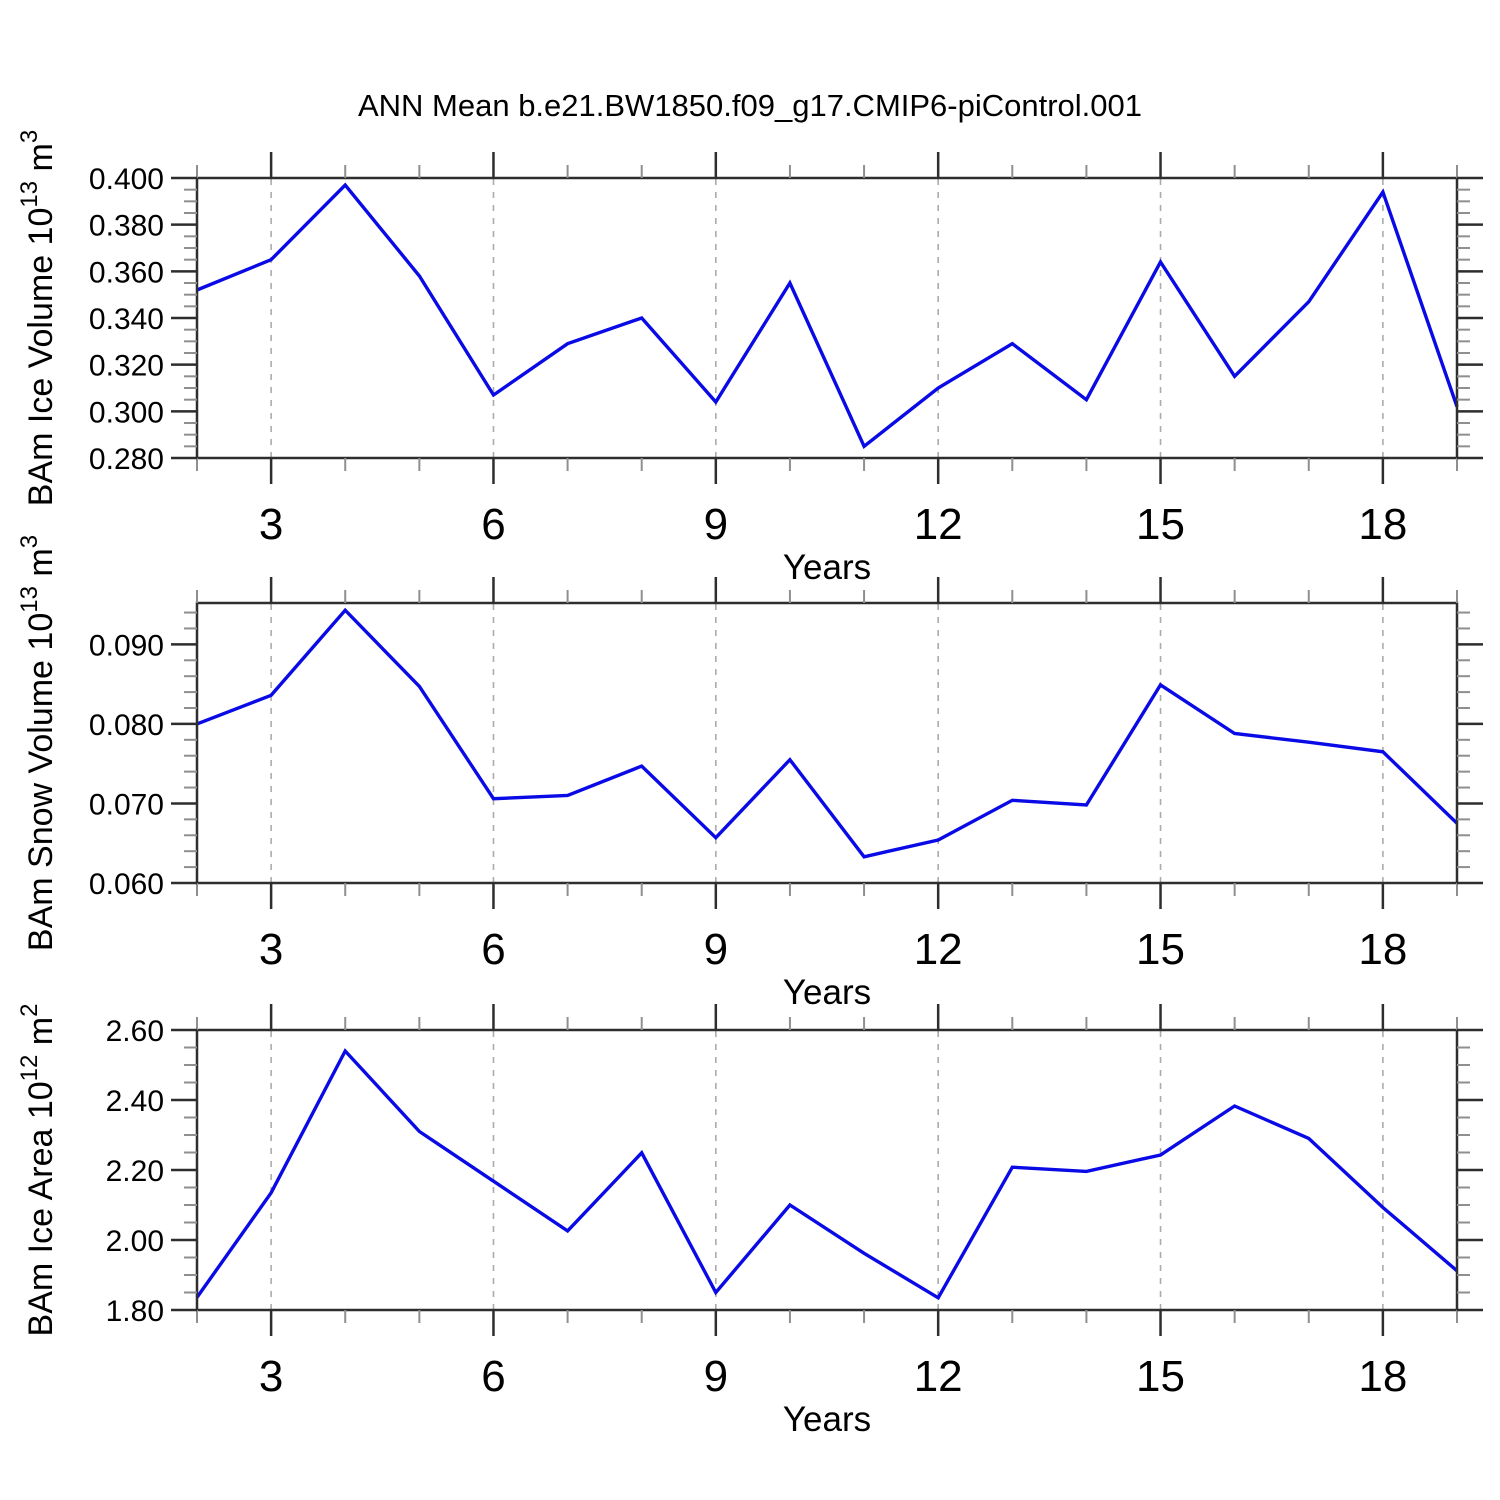 This screenshot has width=1500, height=1500. Describe the element at coordinates (126, 725) in the screenshot. I see `y-tick-label: 0.080` at that location.